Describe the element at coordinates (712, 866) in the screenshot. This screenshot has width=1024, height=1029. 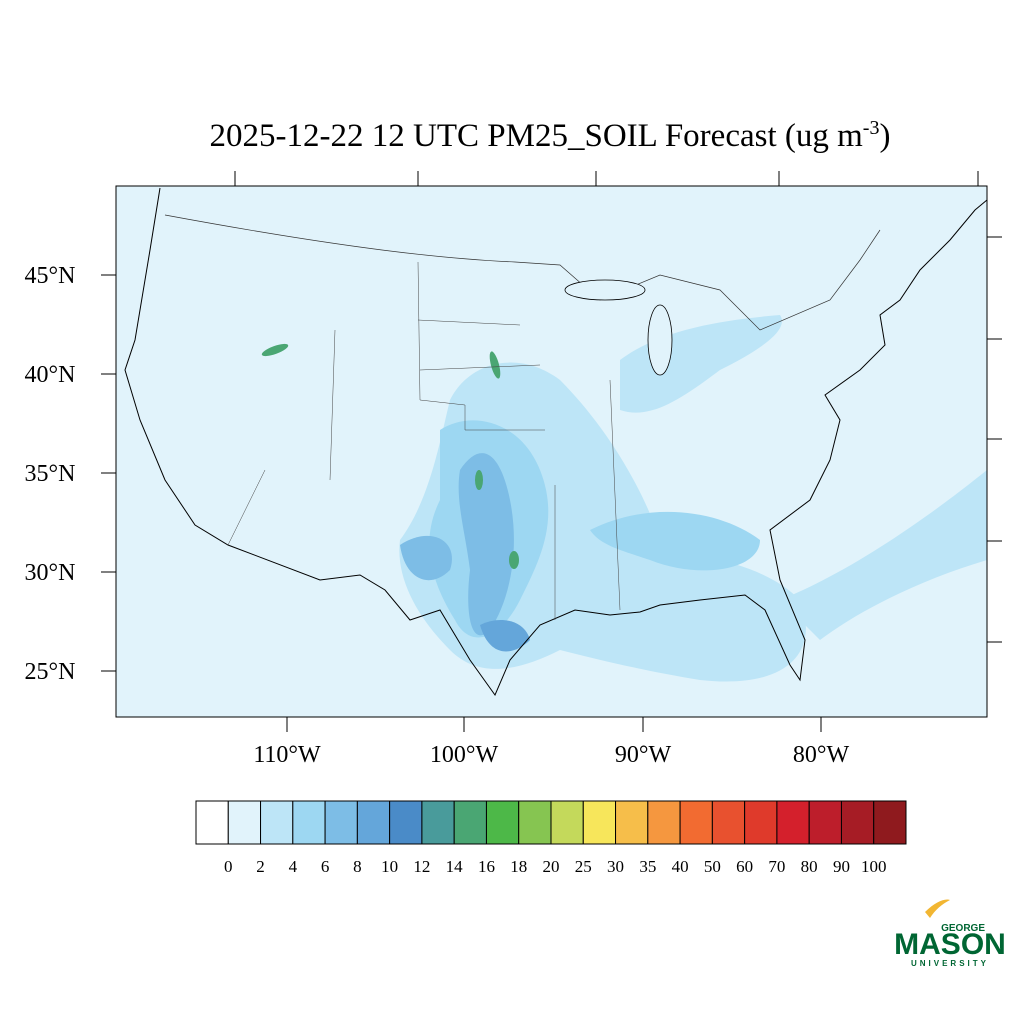
I see `colorbar-label: 50` at that location.